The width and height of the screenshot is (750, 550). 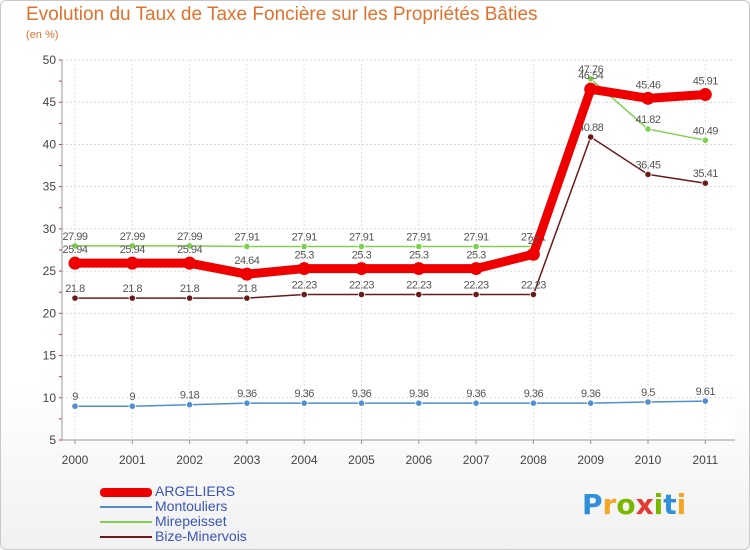 I want to click on y-tick-label: 50, so click(x=50, y=60).